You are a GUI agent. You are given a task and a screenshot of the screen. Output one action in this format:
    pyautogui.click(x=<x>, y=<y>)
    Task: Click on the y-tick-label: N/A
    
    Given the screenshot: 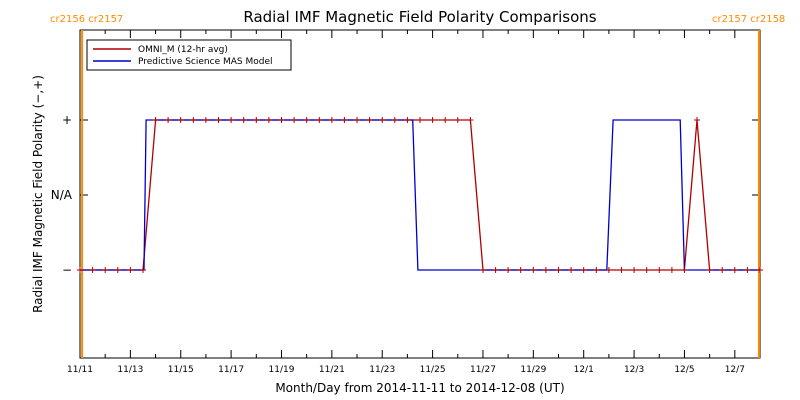 What is the action you would take?
    pyautogui.click(x=62, y=195)
    